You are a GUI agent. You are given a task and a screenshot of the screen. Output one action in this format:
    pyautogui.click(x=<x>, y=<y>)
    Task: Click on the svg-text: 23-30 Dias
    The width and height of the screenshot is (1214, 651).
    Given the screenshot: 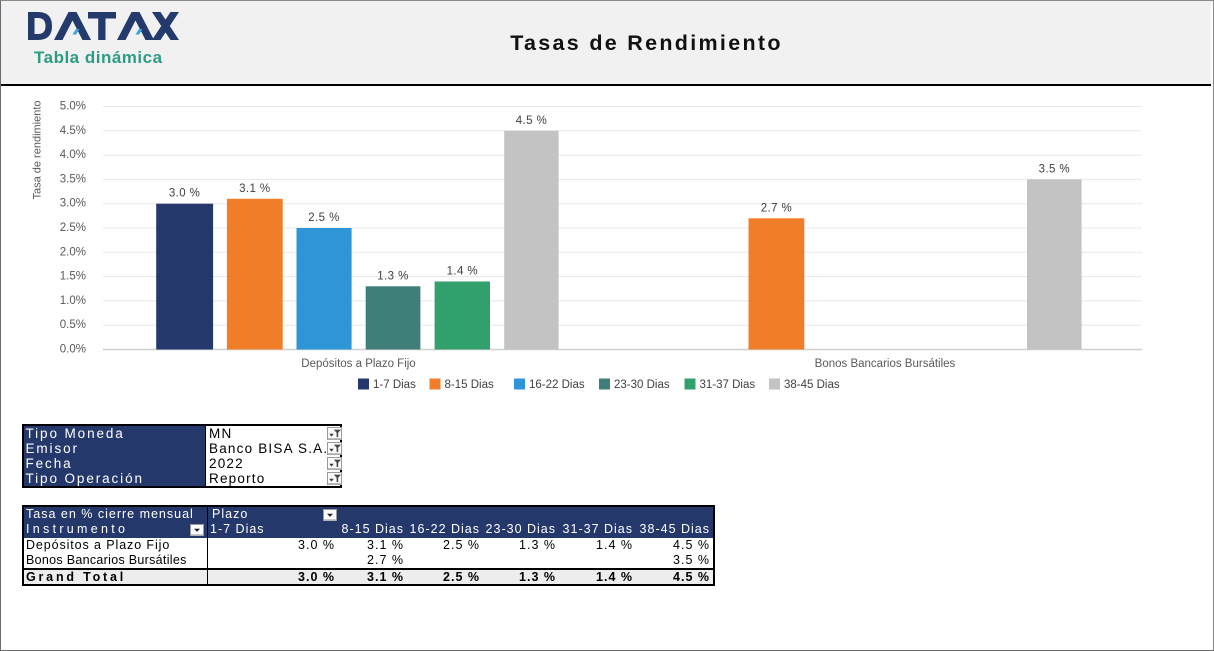 What is the action you would take?
    pyautogui.click(x=642, y=385)
    